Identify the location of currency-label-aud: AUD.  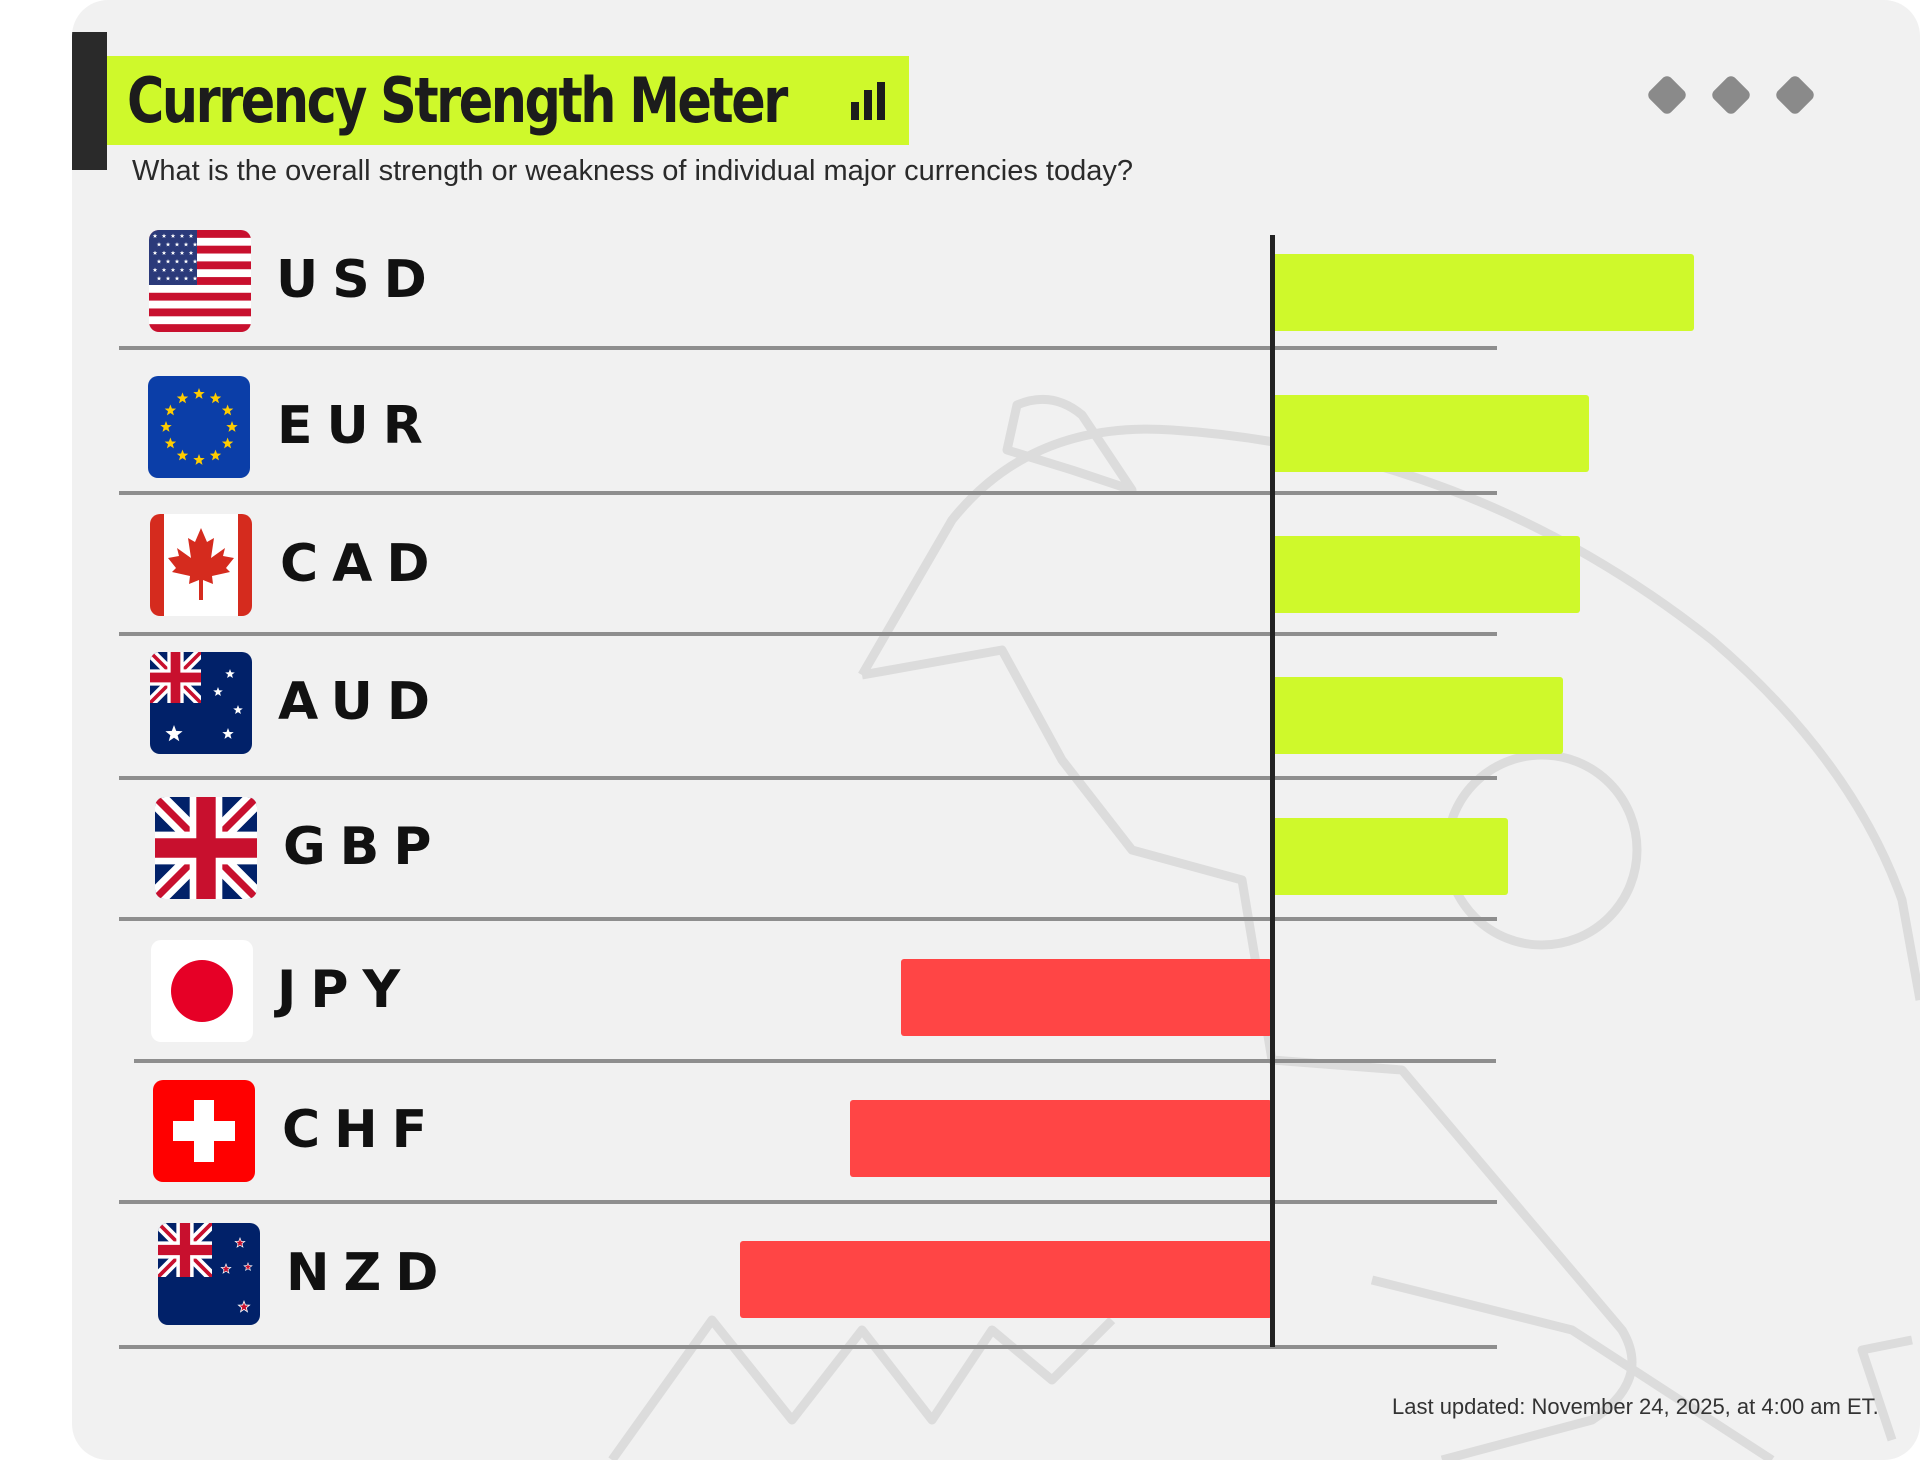
(361, 702).